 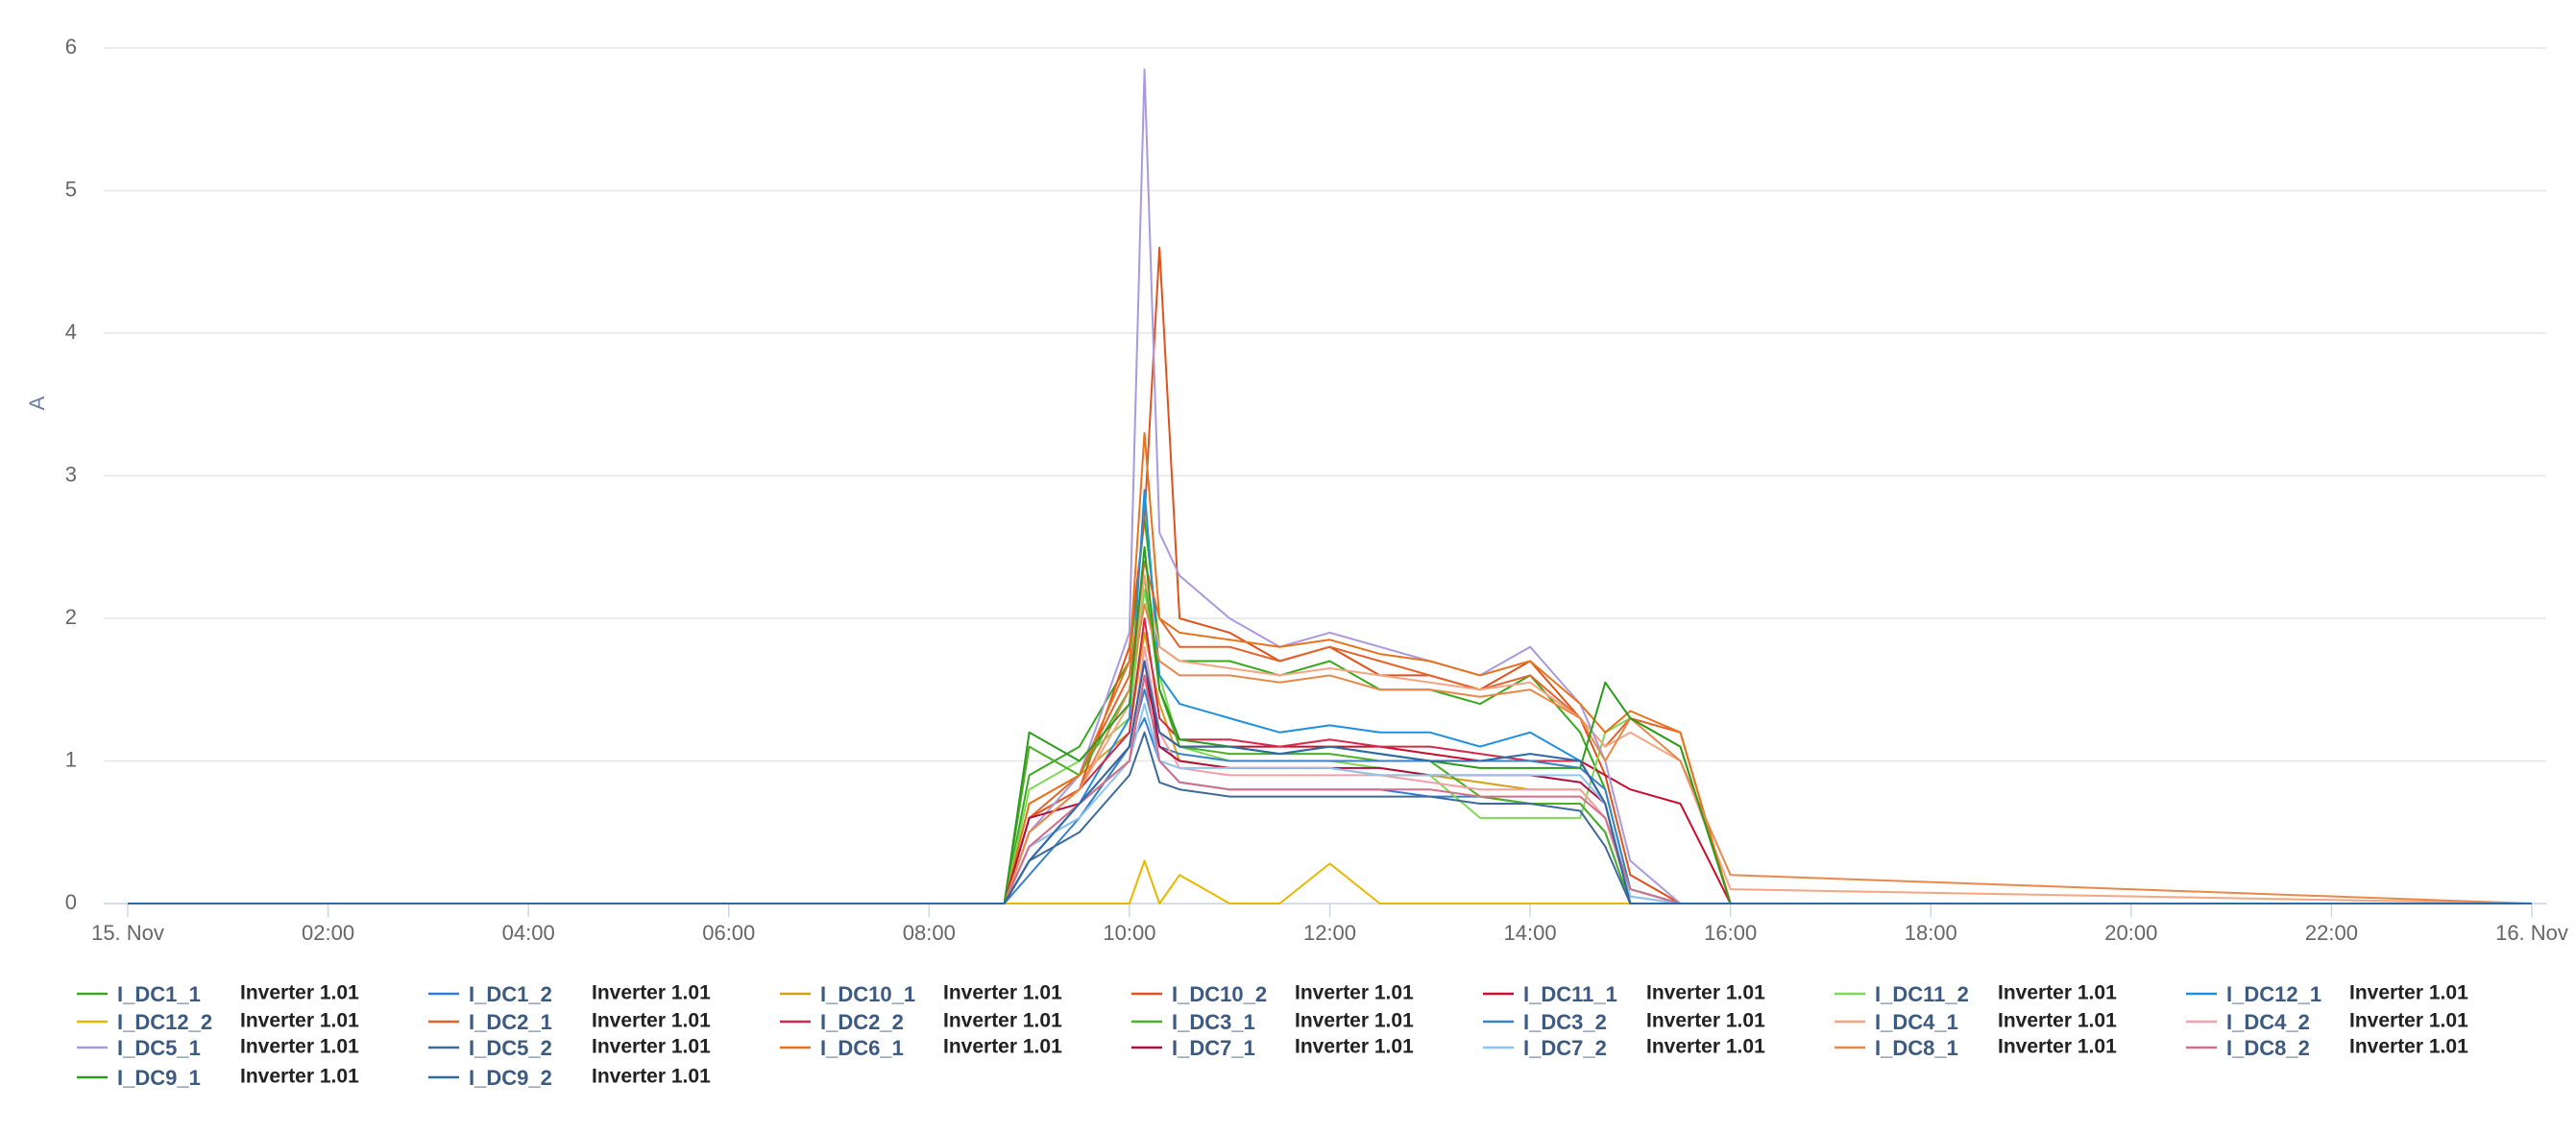 I want to click on x-tick-label: 16:00, so click(x=1731, y=933).